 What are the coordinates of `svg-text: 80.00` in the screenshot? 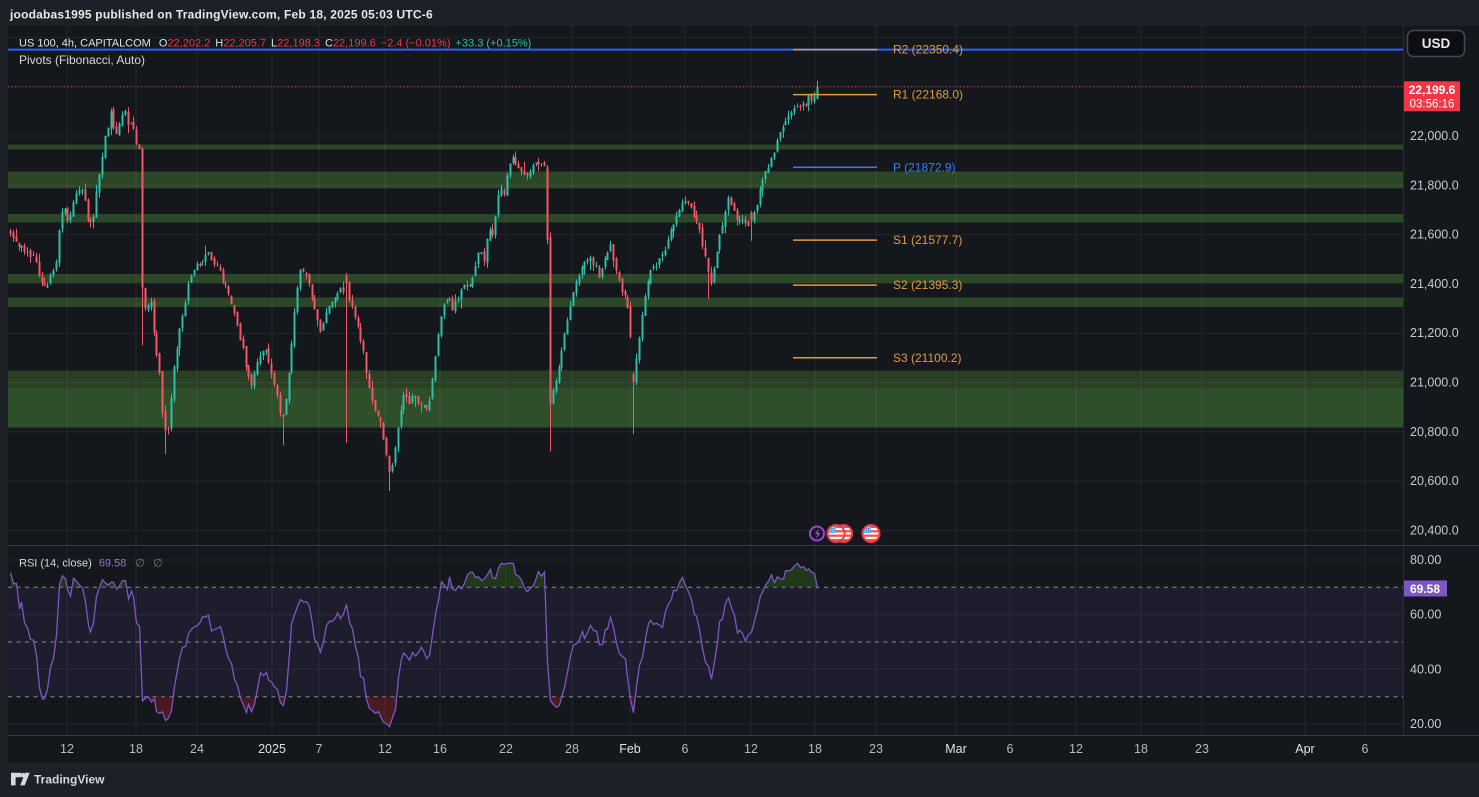 It's located at (1425, 560).